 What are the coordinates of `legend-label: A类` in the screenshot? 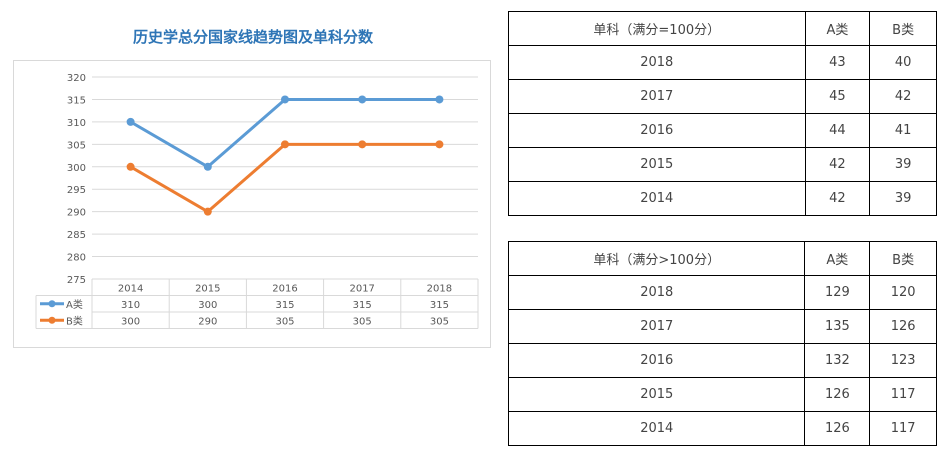 It's located at (74, 304).